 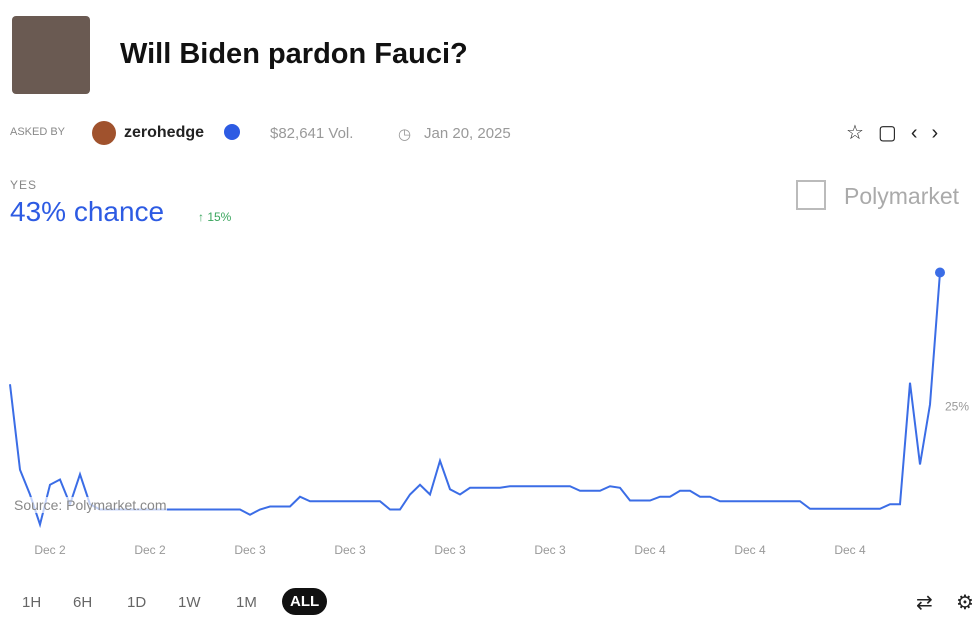 I want to click on volume: $82,641 Vol., so click(x=312, y=133).